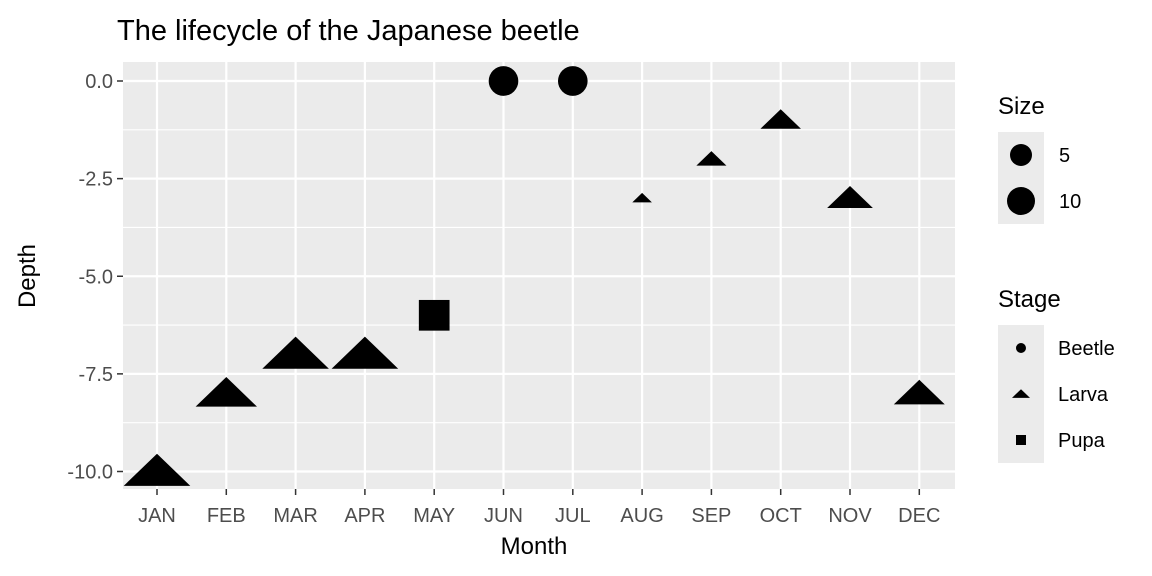  What do you see at coordinates (919, 516) in the screenshot?
I see `x-tick-label: DEC` at bounding box center [919, 516].